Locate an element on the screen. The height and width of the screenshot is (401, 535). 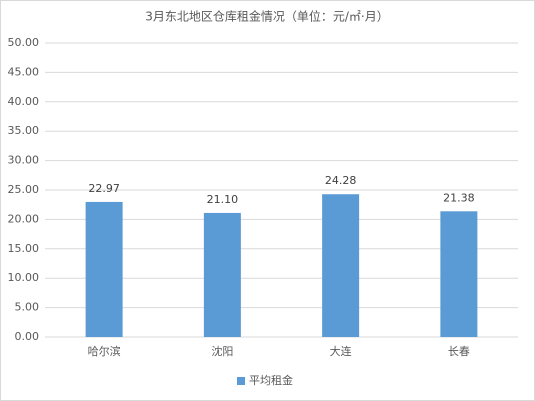
chart-title: 3月东北地区仓库租金情况（单位：元/㎡·月） is located at coordinates (267, 16).